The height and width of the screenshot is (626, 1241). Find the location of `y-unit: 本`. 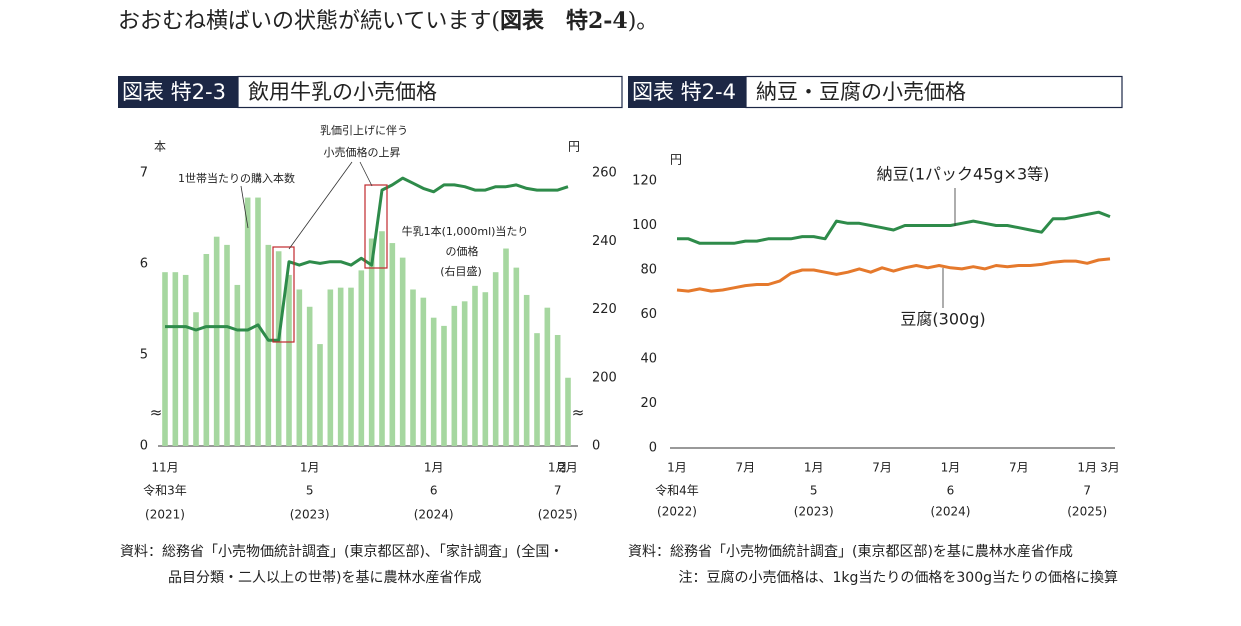

y-unit: 本 is located at coordinates (160, 147).